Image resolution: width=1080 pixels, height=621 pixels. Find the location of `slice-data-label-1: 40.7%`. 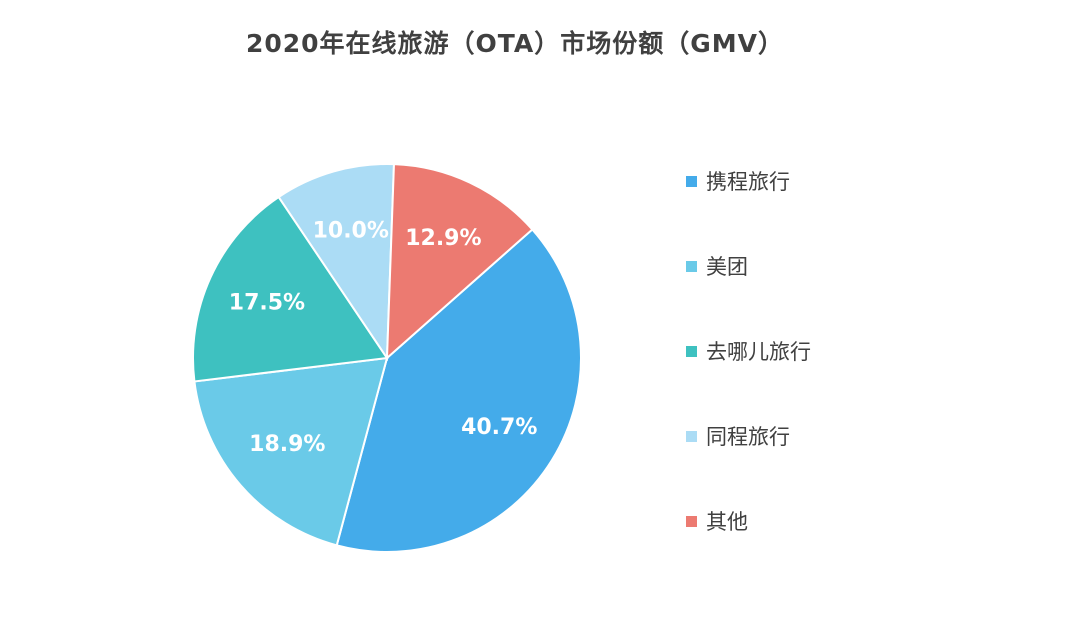

slice-data-label-1: 40.7% is located at coordinates (499, 427).